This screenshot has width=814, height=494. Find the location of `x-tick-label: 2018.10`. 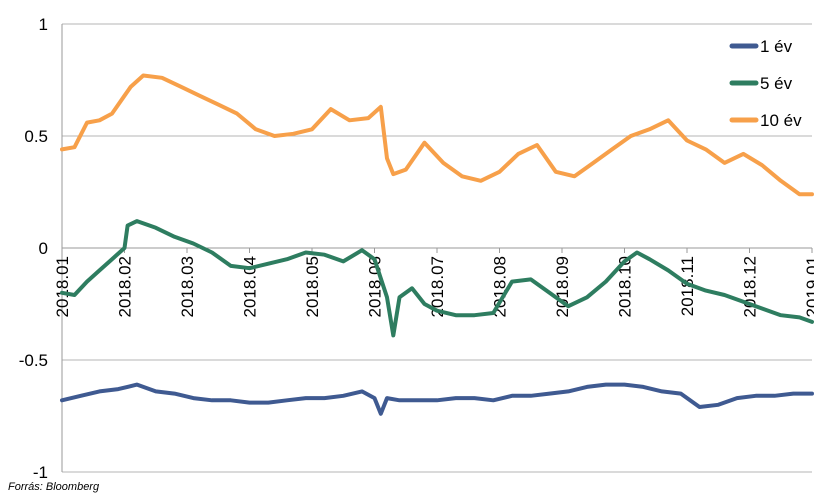

x-tick-label: 2018.10 is located at coordinates (625, 286).